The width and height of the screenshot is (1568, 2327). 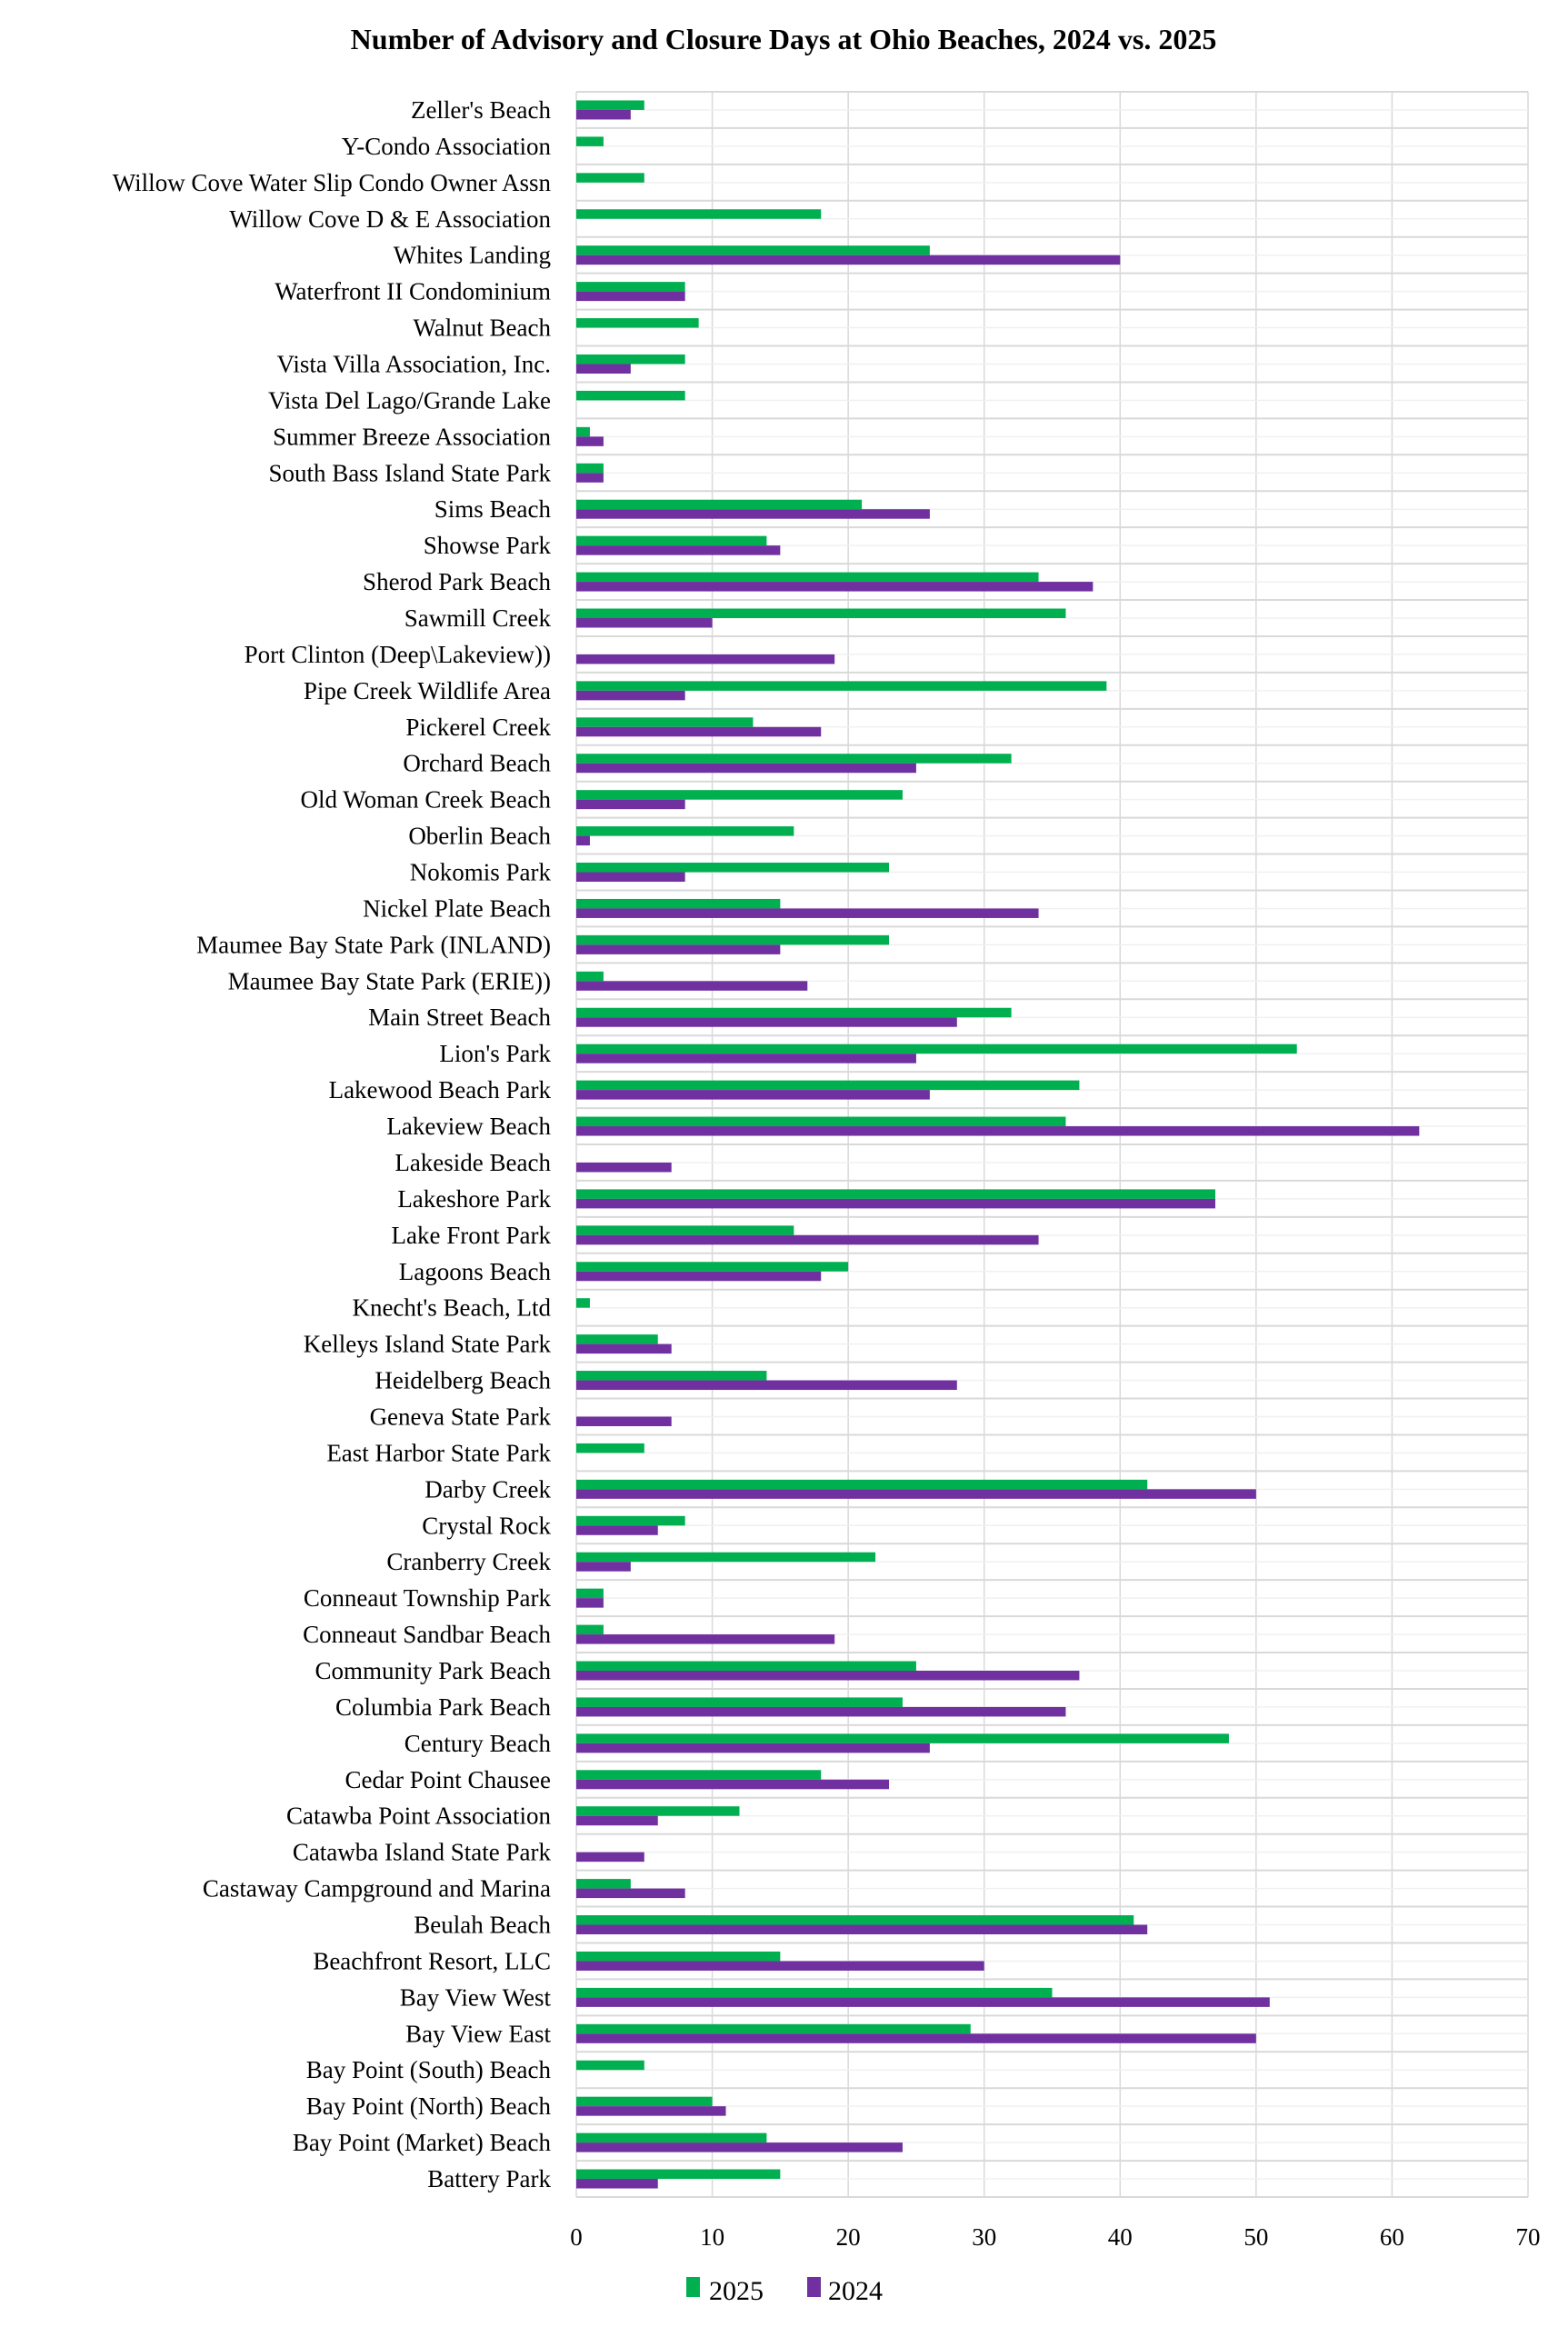 What do you see at coordinates (737, 2291) in the screenshot?
I see `legend-label-2025: 2025` at bounding box center [737, 2291].